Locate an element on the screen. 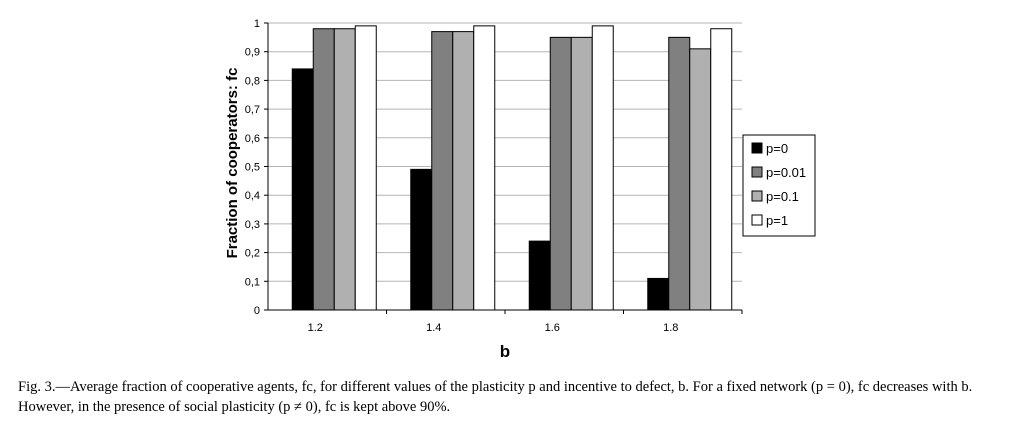 This screenshot has height=431, width=1024. y-tick-label: 0,7 is located at coordinates (252, 110).